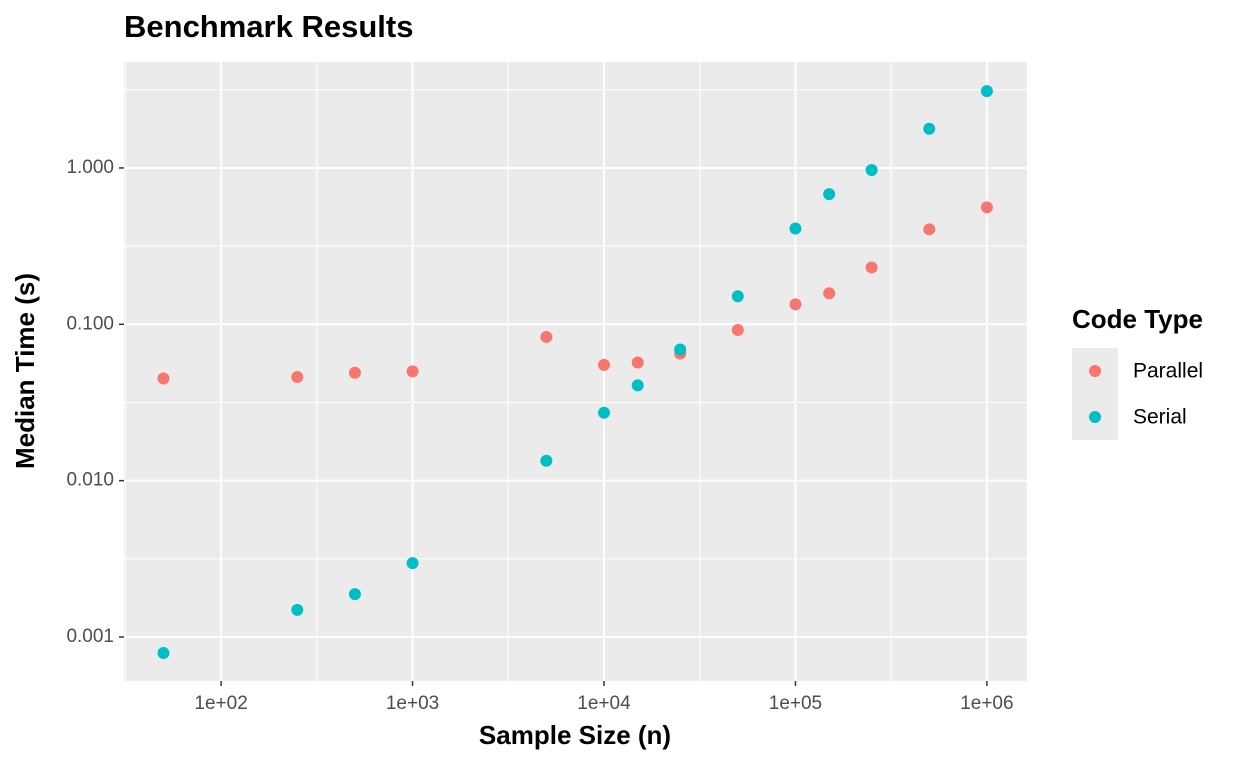 The height and width of the screenshot is (768, 1248). Describe the element at coordinates (986, 703) in the screenshot. I see `x-tick-label: 1e+06` at that location.